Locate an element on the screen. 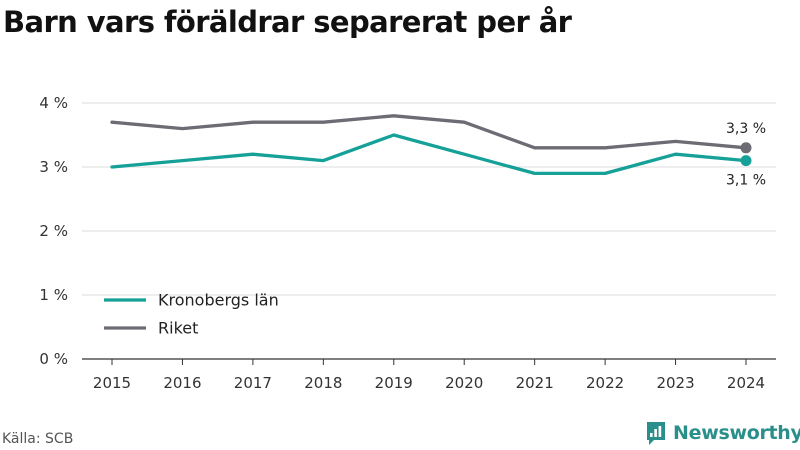  x-tick-label: 2016 is located at coordinates (182, 383).